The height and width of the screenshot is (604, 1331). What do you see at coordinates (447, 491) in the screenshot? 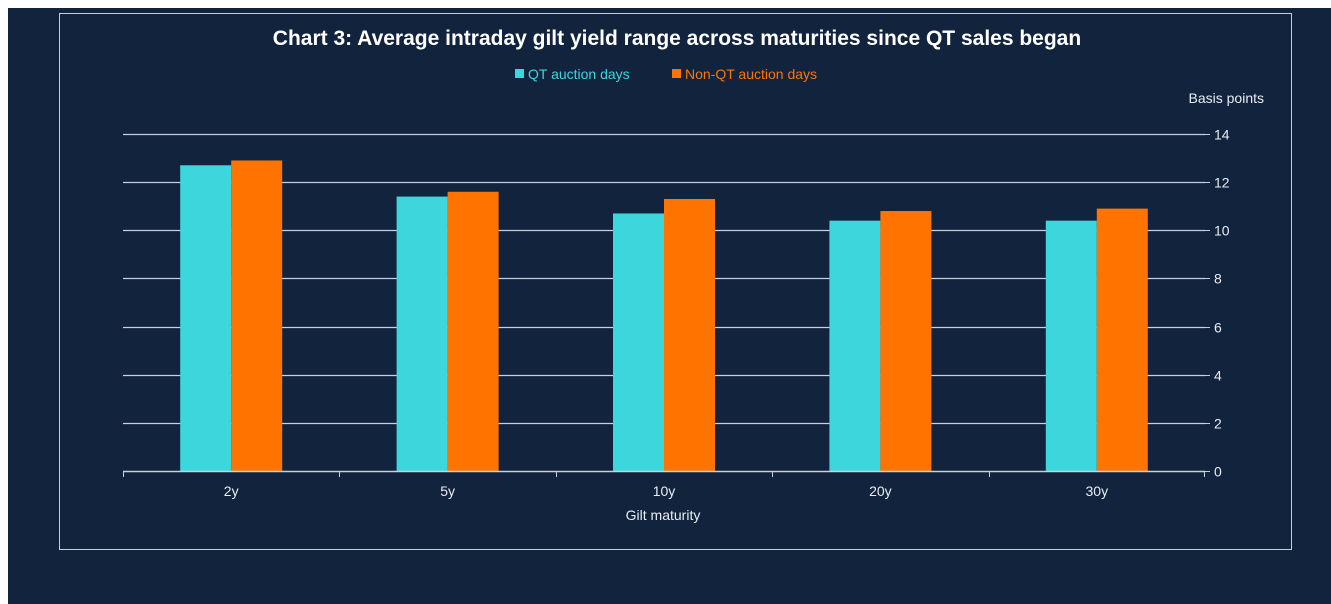
I see `x-tick-label: 5y` at bounding box center [447, 491].